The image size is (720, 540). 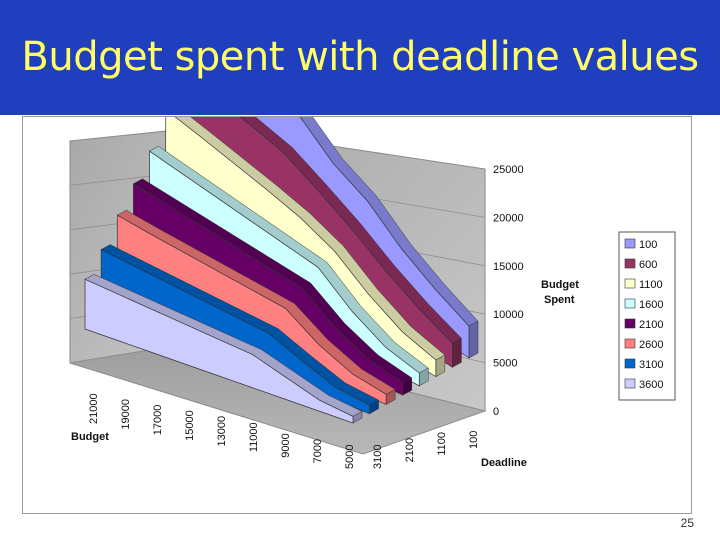 I want to click on budget-tick-label: 21000, so click(x=94, y=408).